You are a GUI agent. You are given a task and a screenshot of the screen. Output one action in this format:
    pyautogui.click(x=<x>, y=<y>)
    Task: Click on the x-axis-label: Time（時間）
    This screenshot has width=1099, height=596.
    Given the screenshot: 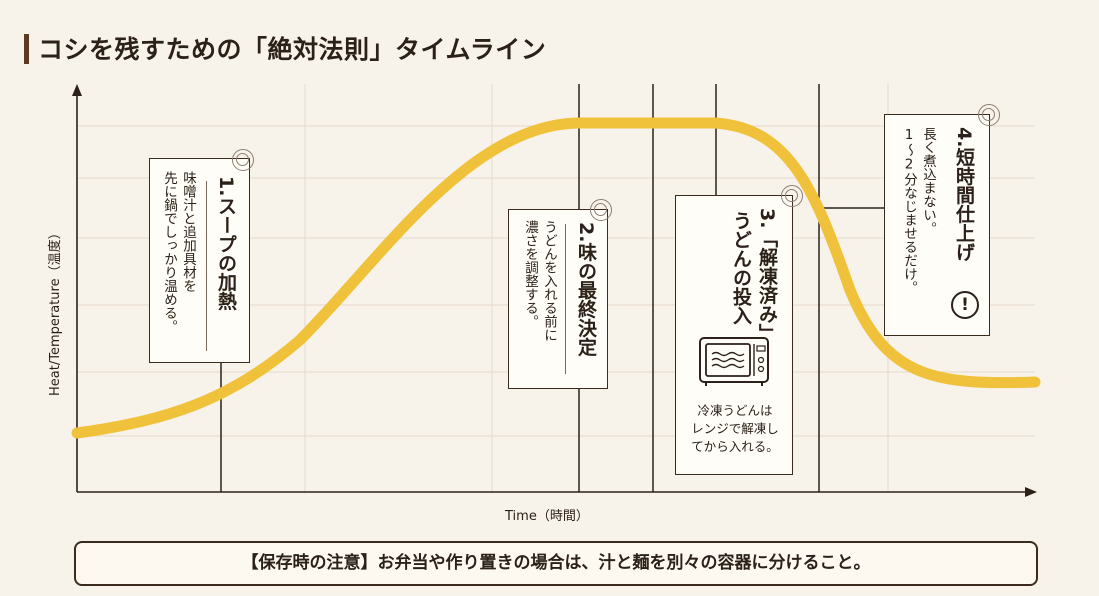 What is the action you would take?
    pyautogui.click(x=547, y=516)
    